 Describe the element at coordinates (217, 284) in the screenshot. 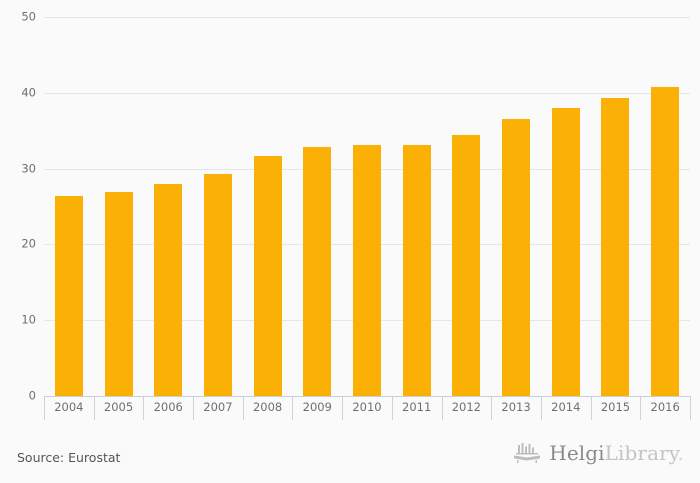

I see `bar-2007` at that location.